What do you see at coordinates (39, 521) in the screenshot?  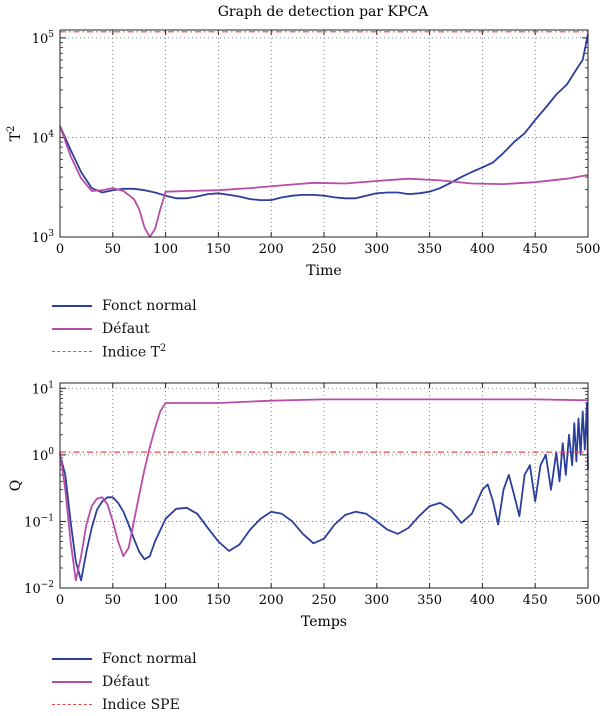 I see `y-tick-label: 10⁻¹` at bounding box center [39, 521].